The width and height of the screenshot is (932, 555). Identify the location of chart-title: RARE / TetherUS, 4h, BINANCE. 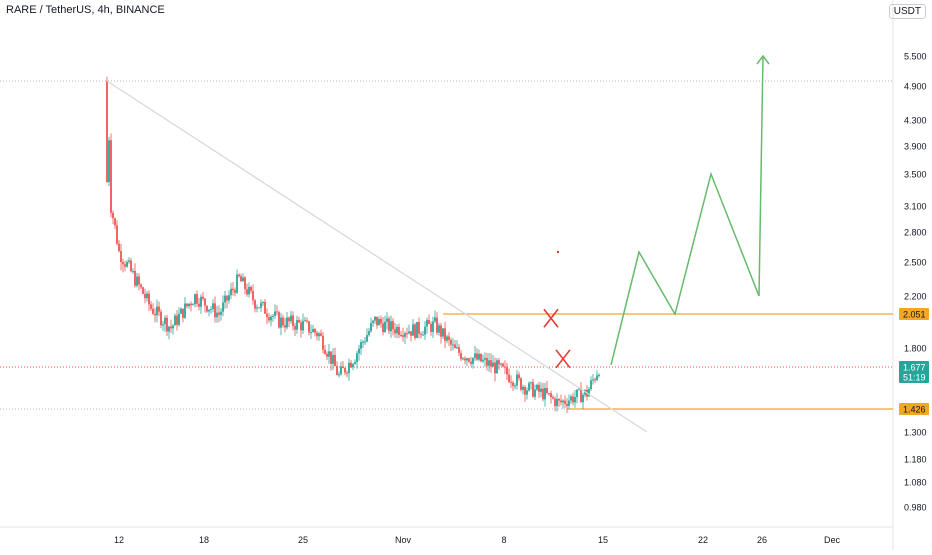
(85, 10).